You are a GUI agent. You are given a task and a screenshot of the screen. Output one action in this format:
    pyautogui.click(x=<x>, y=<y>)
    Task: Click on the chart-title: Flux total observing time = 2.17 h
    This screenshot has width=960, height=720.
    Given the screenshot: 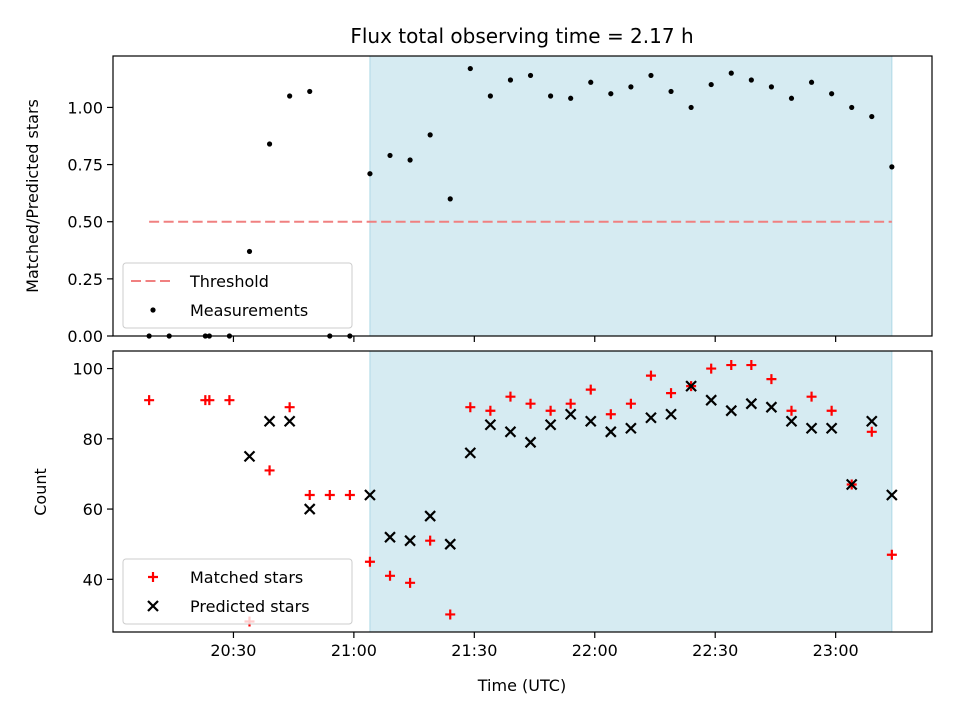 What is the action you would take?
    pyautogui.click(x=521, y=36)
    